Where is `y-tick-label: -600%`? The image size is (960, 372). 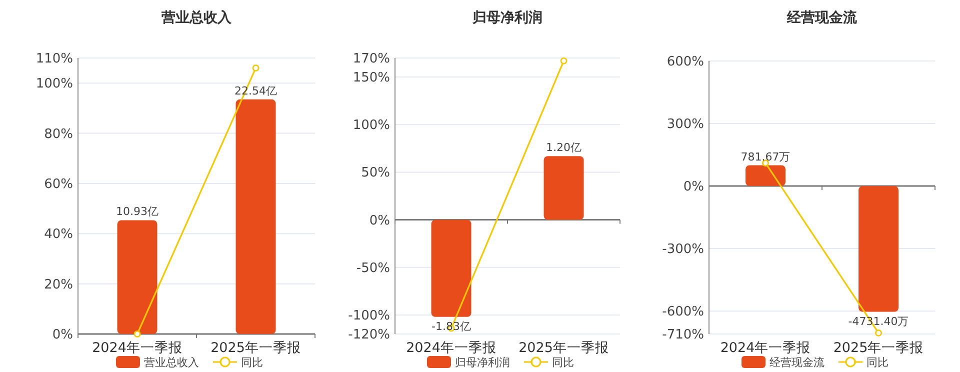 y-tick-label: -600% is located at coordinates (683, 312).